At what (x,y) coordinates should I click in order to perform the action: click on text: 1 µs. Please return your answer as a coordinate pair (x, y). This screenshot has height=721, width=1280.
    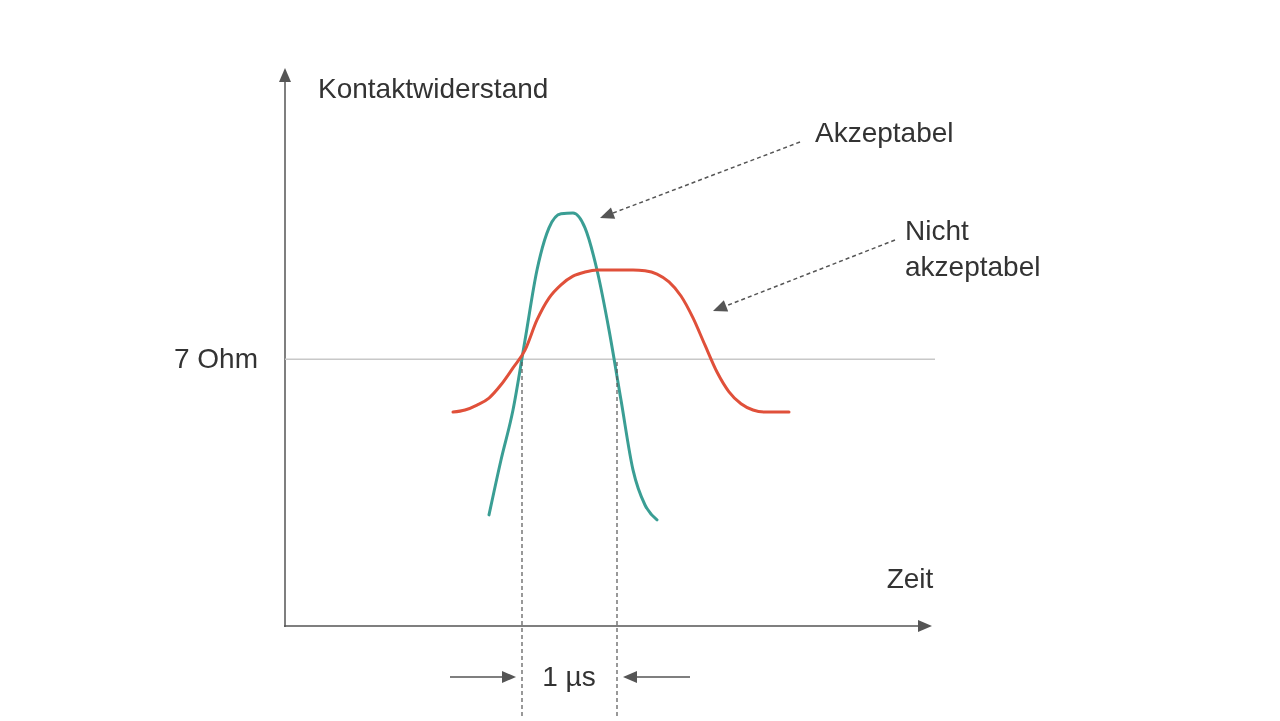
    Looking at the image, I should click on (569, 676).